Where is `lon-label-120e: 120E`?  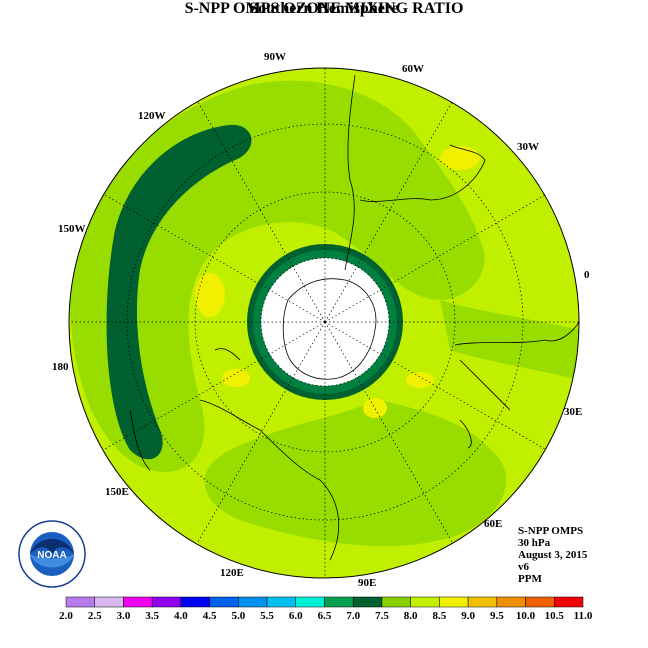 lon-label-120e: 120E is located at coordinates (232, 573).